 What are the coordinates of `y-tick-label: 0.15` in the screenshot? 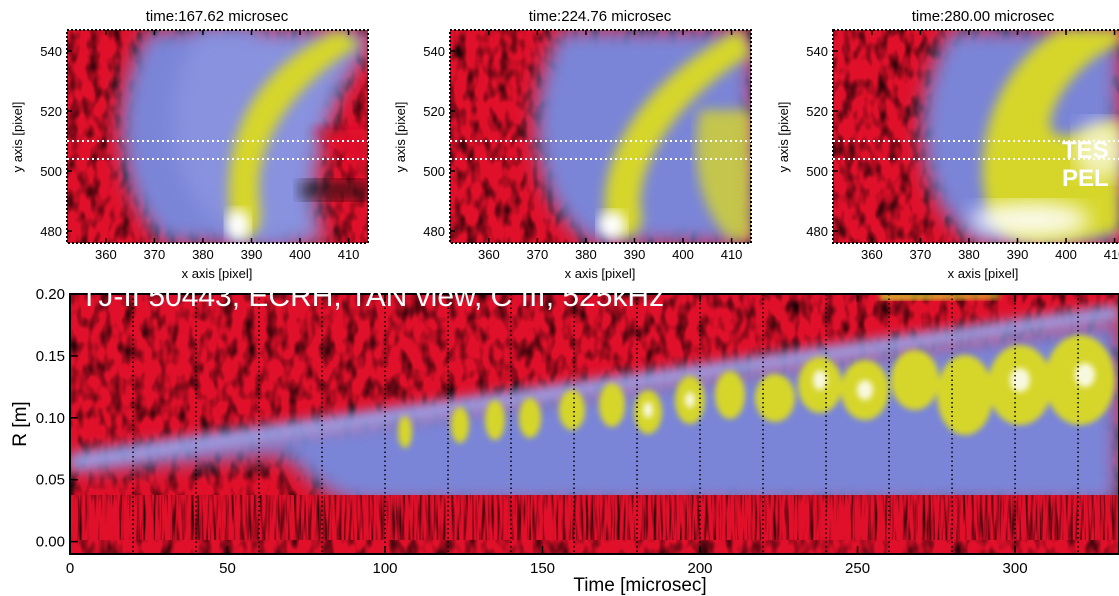 It's located at (50, 356).